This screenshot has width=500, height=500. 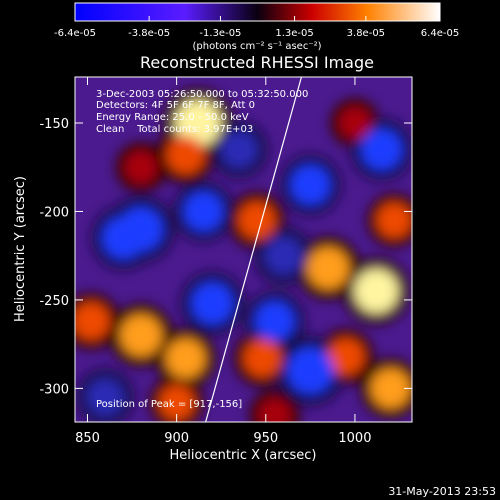 I want to click on y-axis-label: Heliocentric Y (arcsec), so click(x=20, y=249).